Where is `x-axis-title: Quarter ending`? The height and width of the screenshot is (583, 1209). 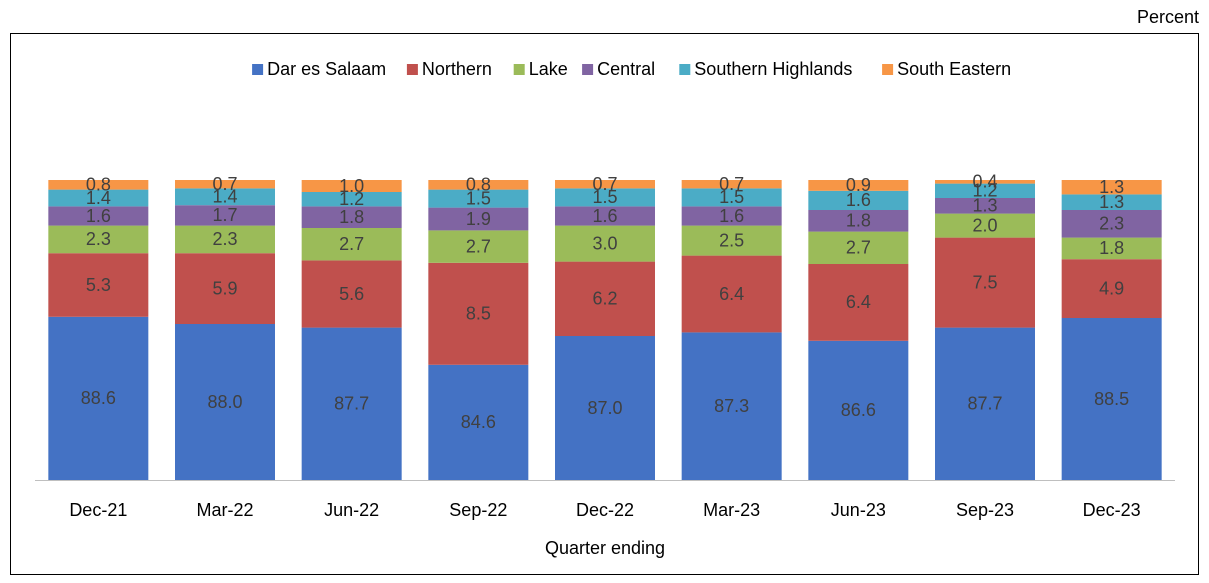
x-axis-title: Quarter ending is located at coordinates (605, 548).